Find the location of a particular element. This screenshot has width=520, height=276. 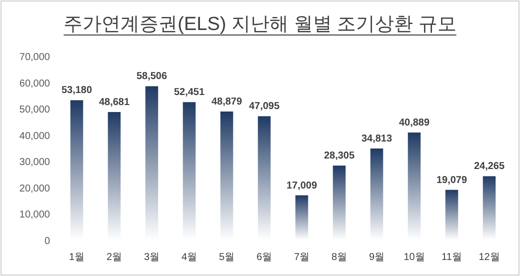

x-tick-label: 12월 is located at coordinates (489, 257).